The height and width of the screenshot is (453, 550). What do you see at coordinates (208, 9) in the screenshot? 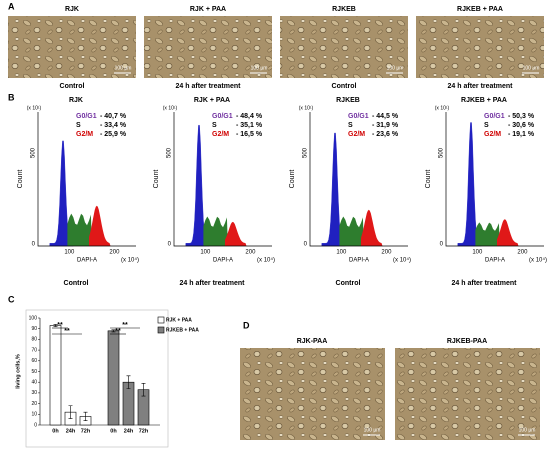
I see `image-title: RJK + PAA` at bounding box center [208, 9].